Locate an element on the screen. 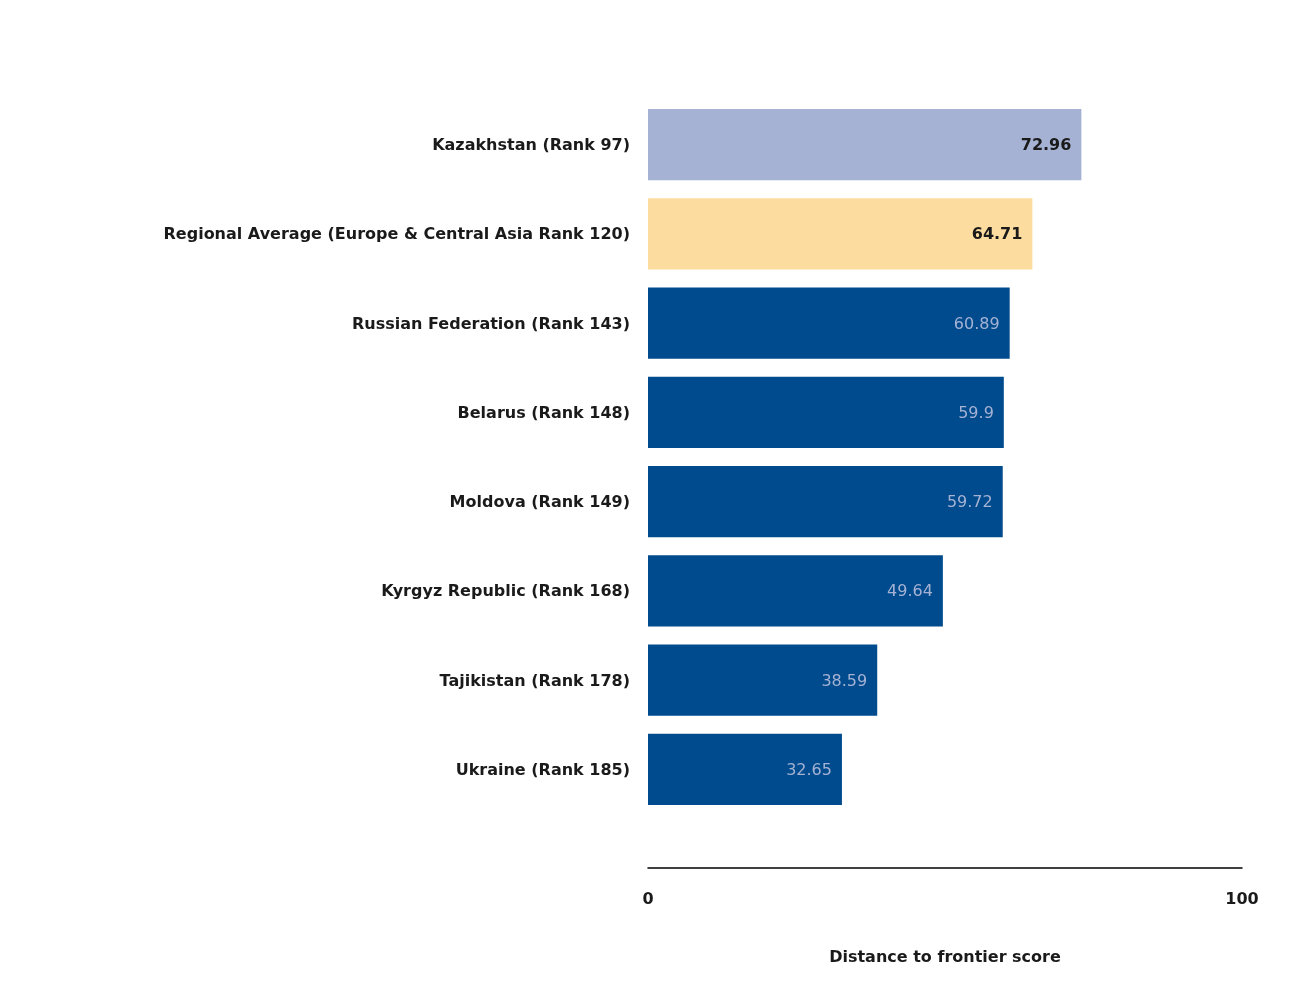 Image resolution: width=1304 pixels, height=1000 pixels. x-tick-label: 0 is located at coordinates (648, 898).